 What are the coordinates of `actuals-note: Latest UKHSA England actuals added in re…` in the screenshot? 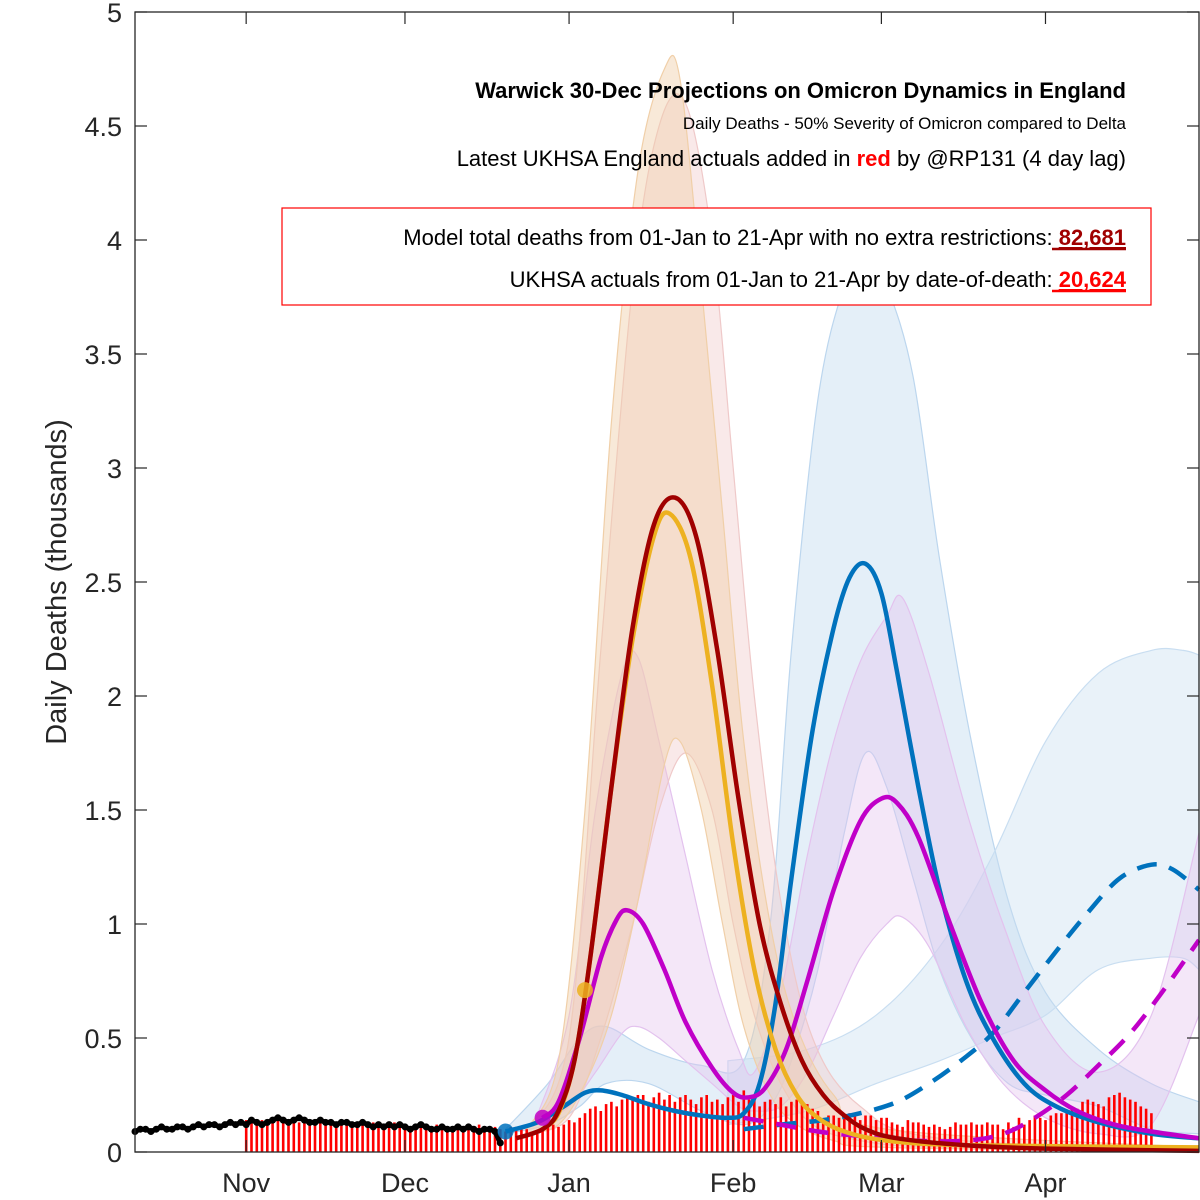 It's located at (791, 158).